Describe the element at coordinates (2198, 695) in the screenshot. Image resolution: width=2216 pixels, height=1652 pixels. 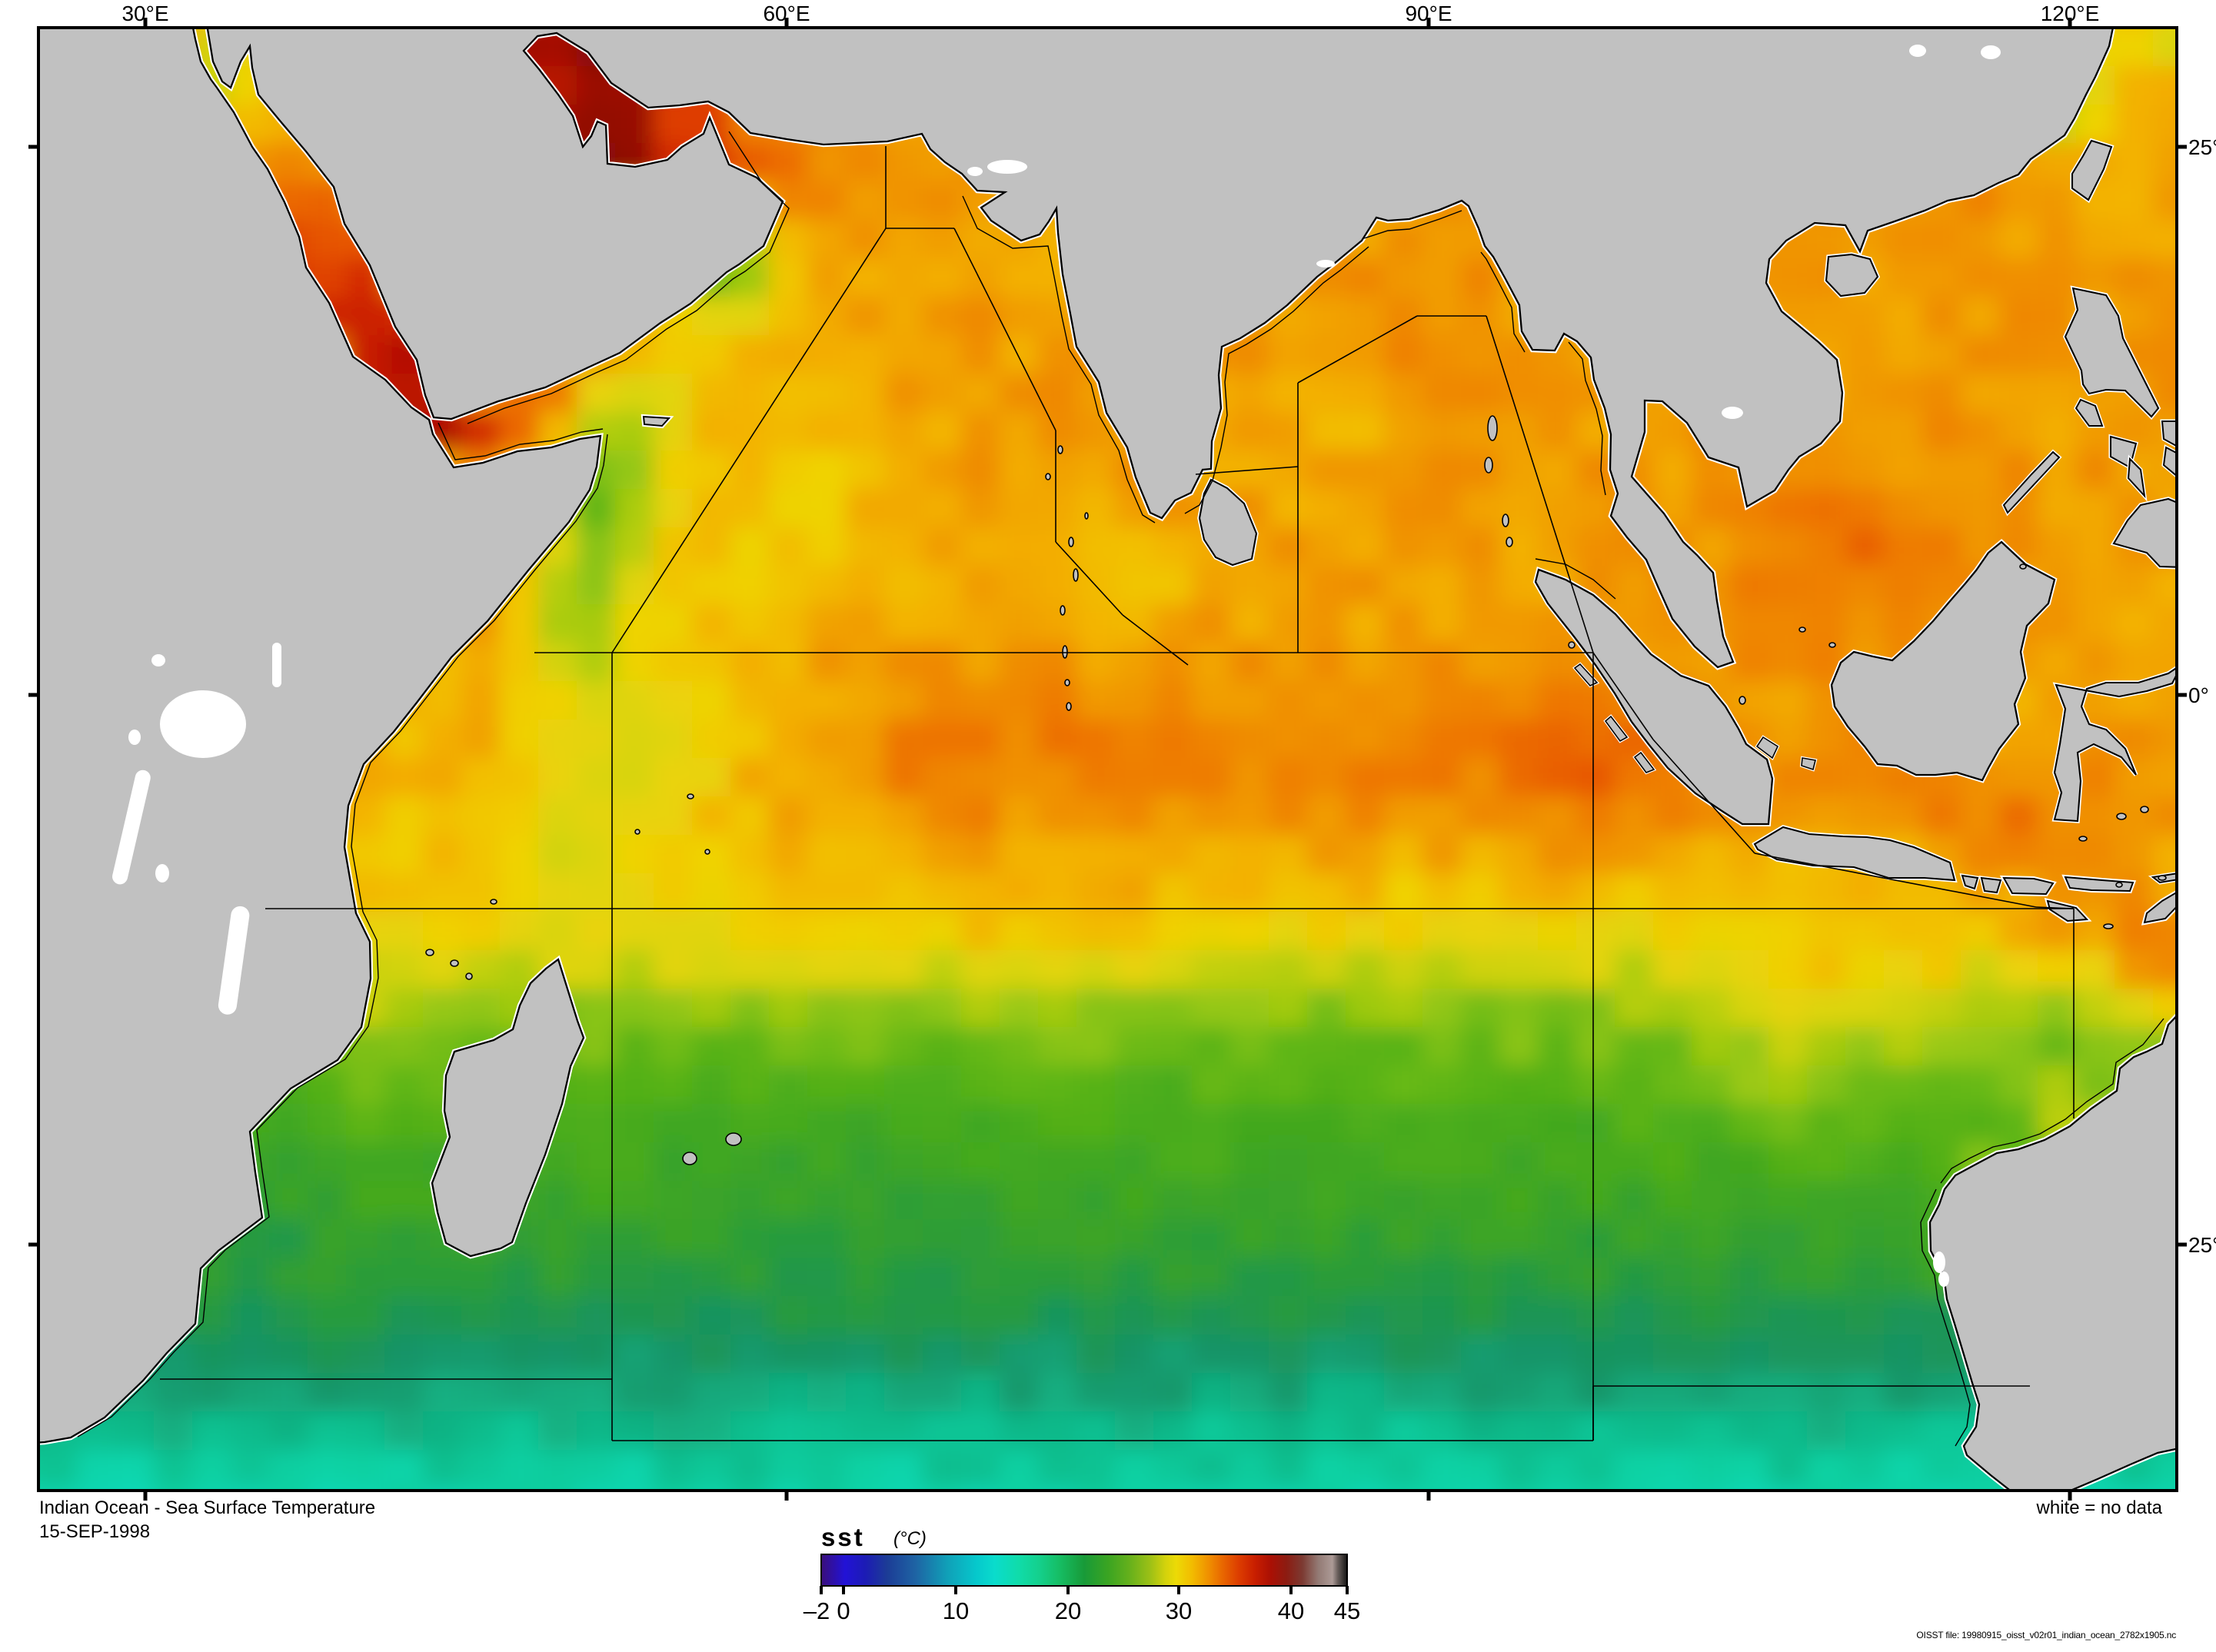
I see `svg-text: 0°` at that location.